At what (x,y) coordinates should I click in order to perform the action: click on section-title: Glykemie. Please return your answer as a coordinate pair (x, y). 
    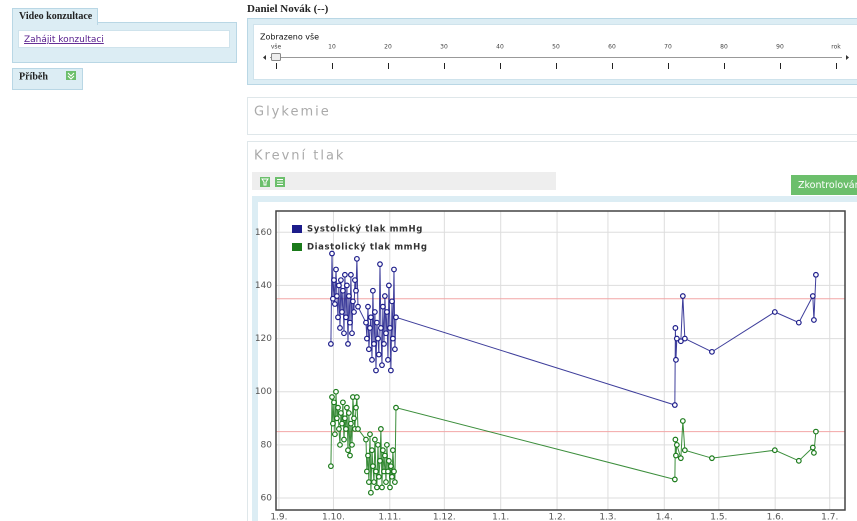
    Looking at the image, I should click on (292, 112).